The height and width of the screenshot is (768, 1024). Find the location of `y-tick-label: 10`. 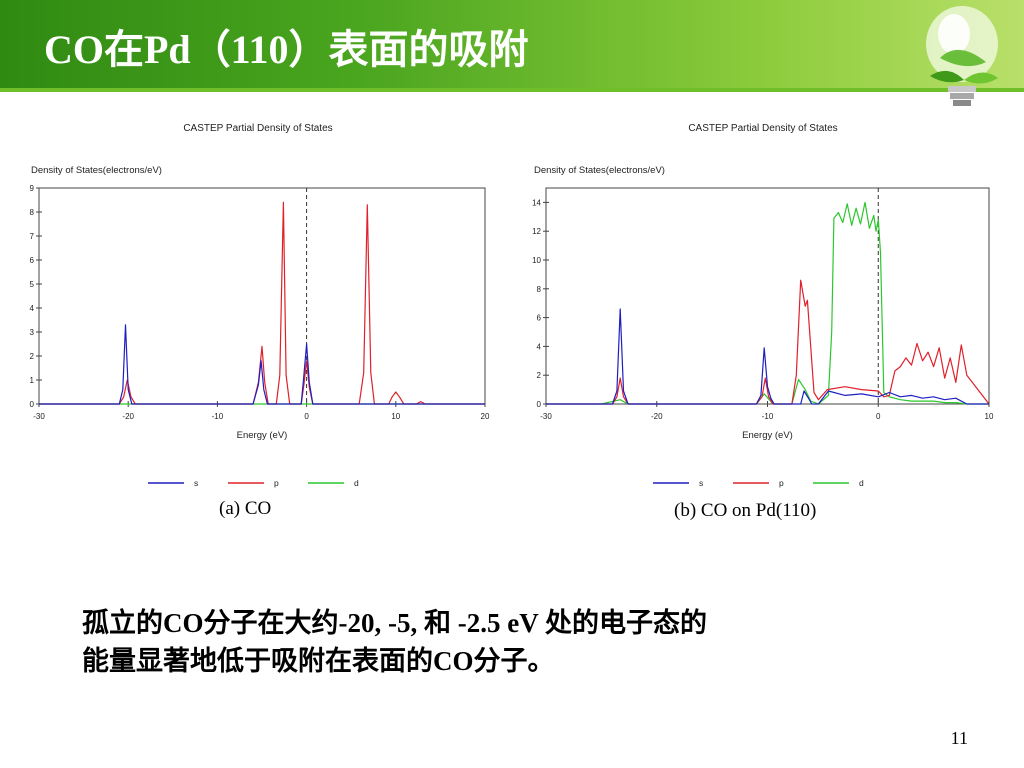

y-tick-label: 10 is located at coordinates (536, 260).